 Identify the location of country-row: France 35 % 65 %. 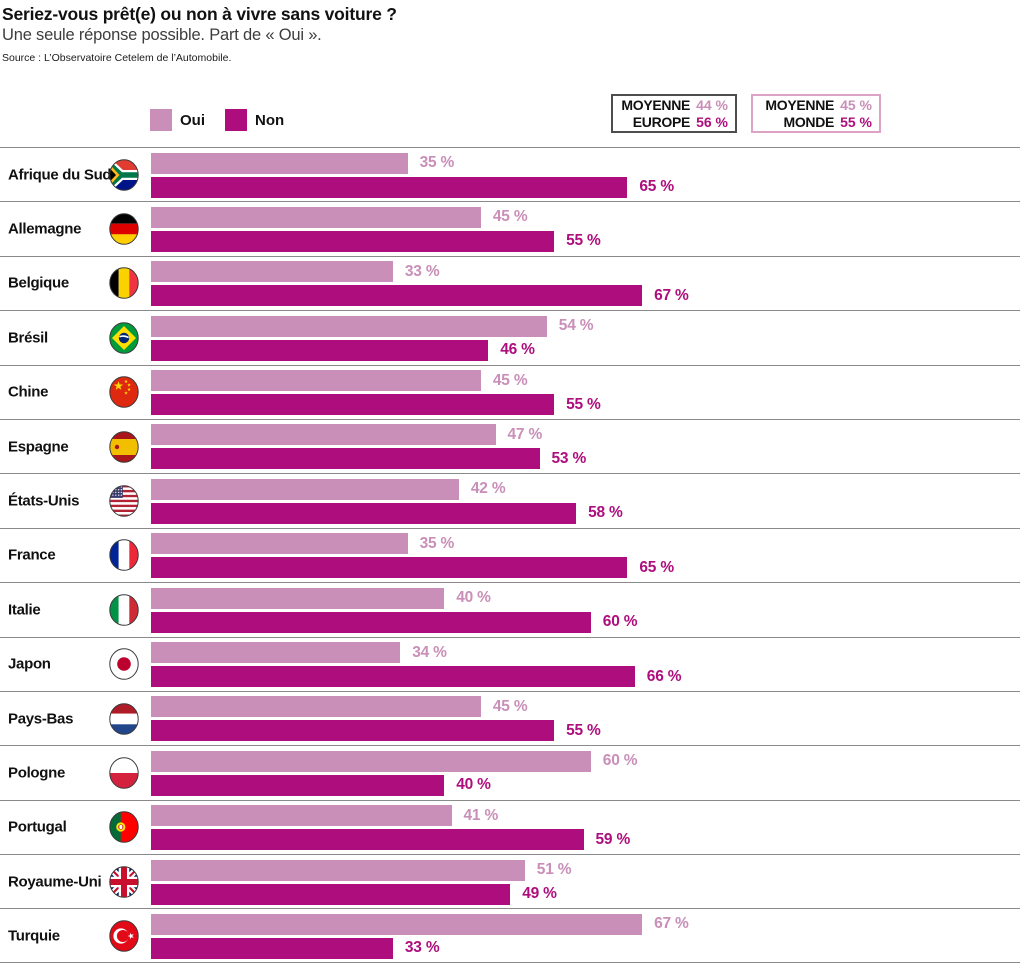
(510, 554).